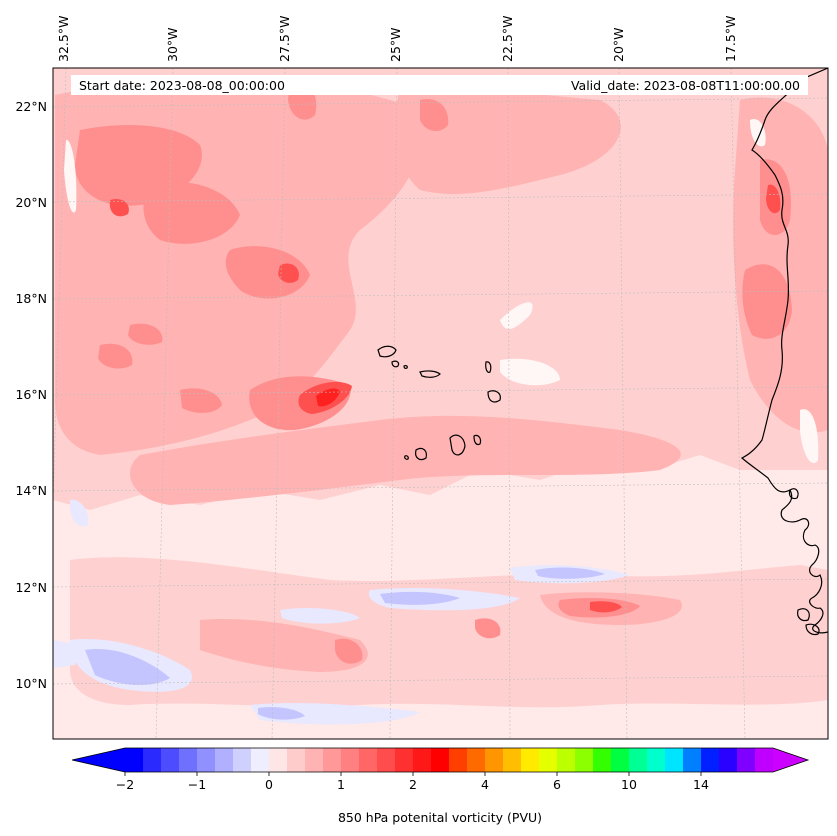  I want to click on lat-label-22: 22°N, so click(31, 106).